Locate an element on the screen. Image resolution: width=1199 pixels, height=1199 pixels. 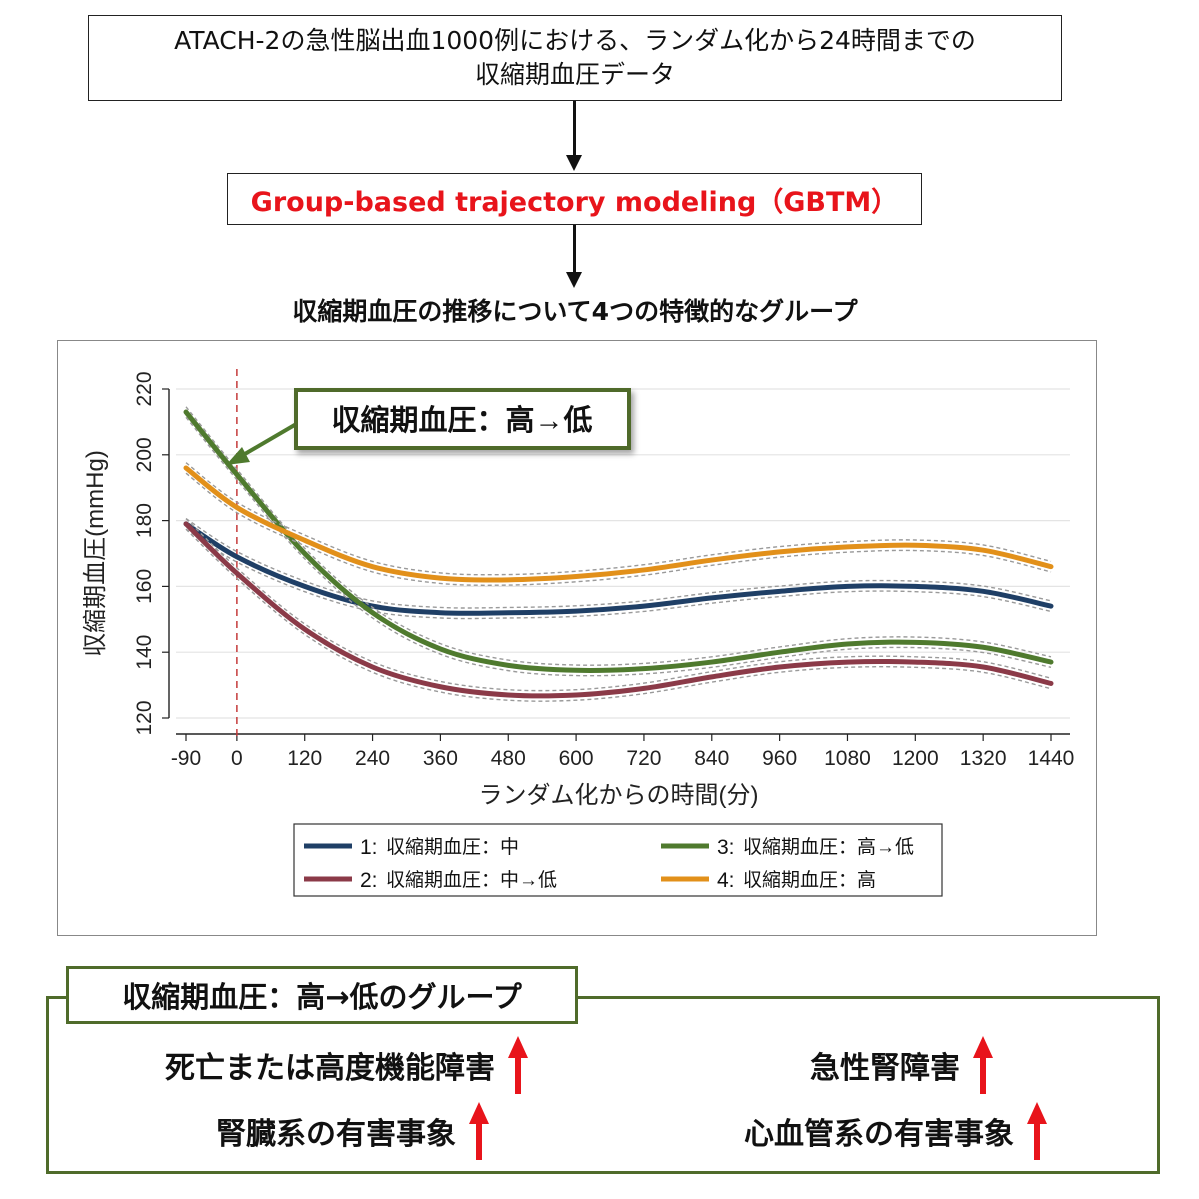
legend-label-2: 収縮期血圧：中→低 is located at coordinates (471, 880).